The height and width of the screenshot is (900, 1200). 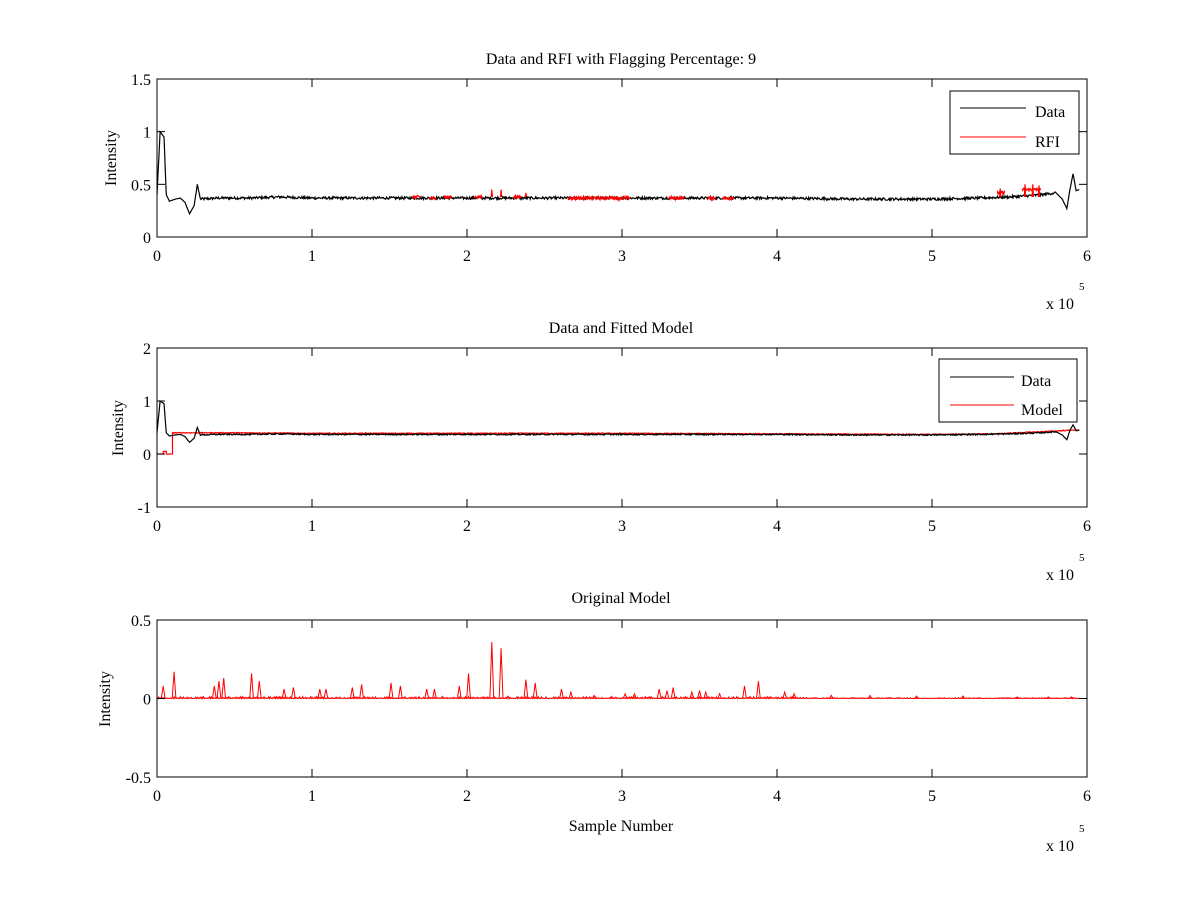 What do you see at coordinates (1060, 846) in the screenshot?
I see `x-exponent-base: x 10` at bounding box center [1060, 846].